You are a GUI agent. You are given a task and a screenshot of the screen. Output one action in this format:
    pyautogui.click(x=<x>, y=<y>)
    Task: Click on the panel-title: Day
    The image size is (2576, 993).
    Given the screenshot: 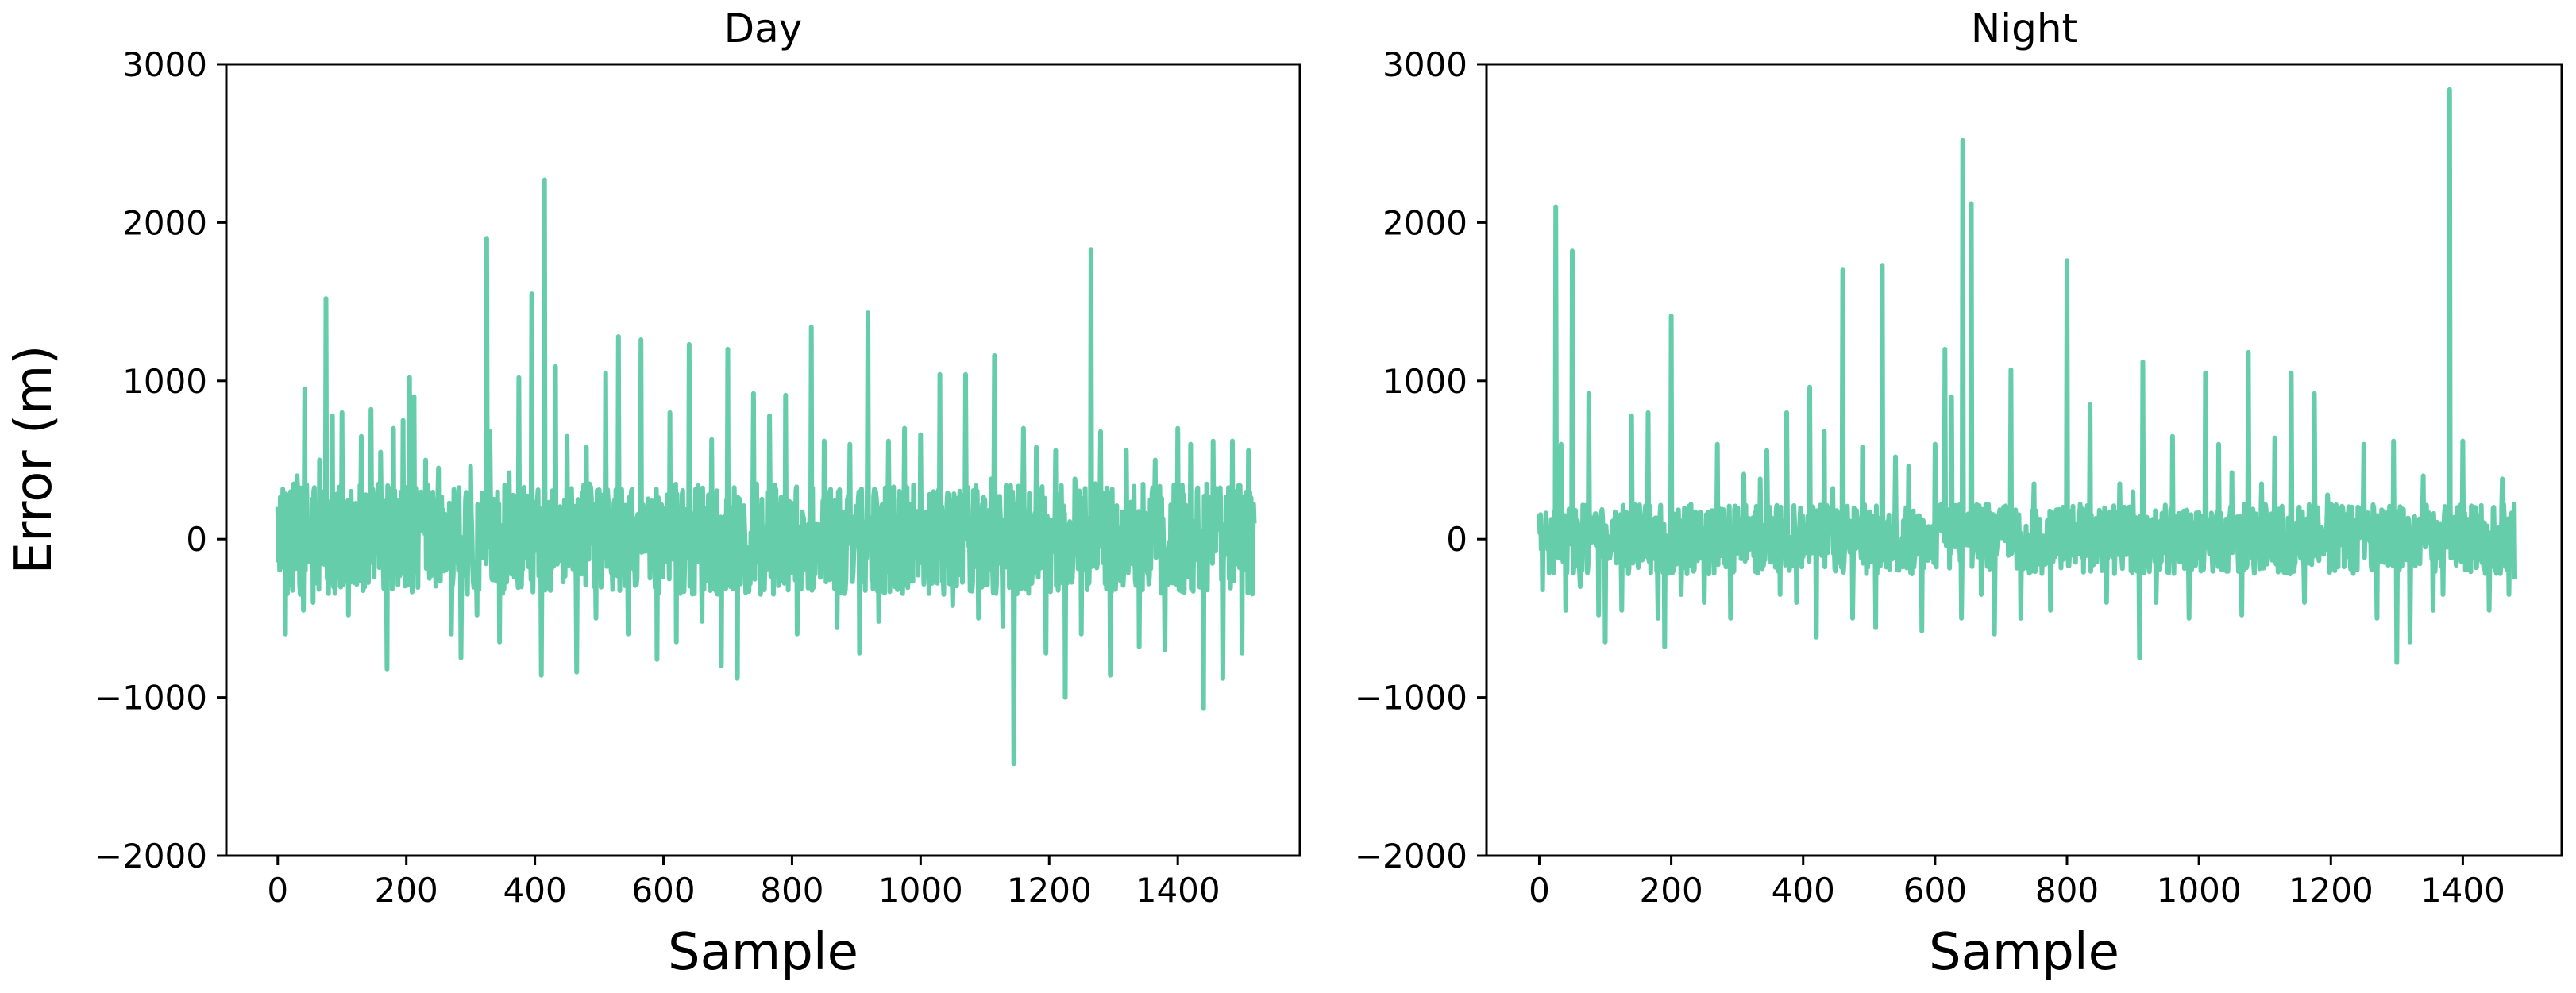 What is the action you would take?
    pyautogui.click(x=763, y=29)
    